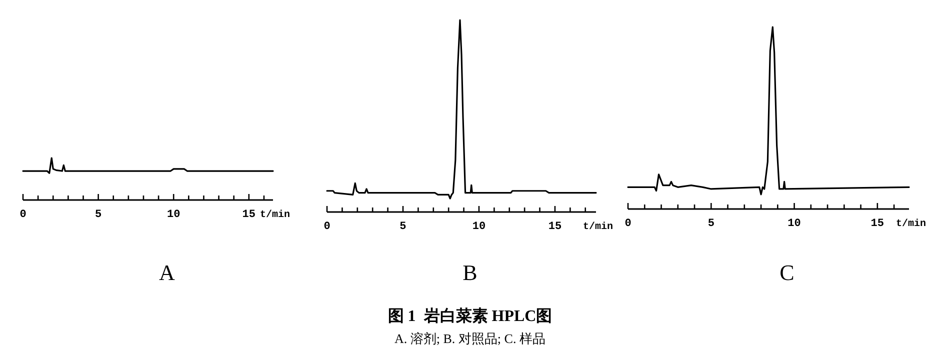  I want to click on text: B, so click(470, 272).